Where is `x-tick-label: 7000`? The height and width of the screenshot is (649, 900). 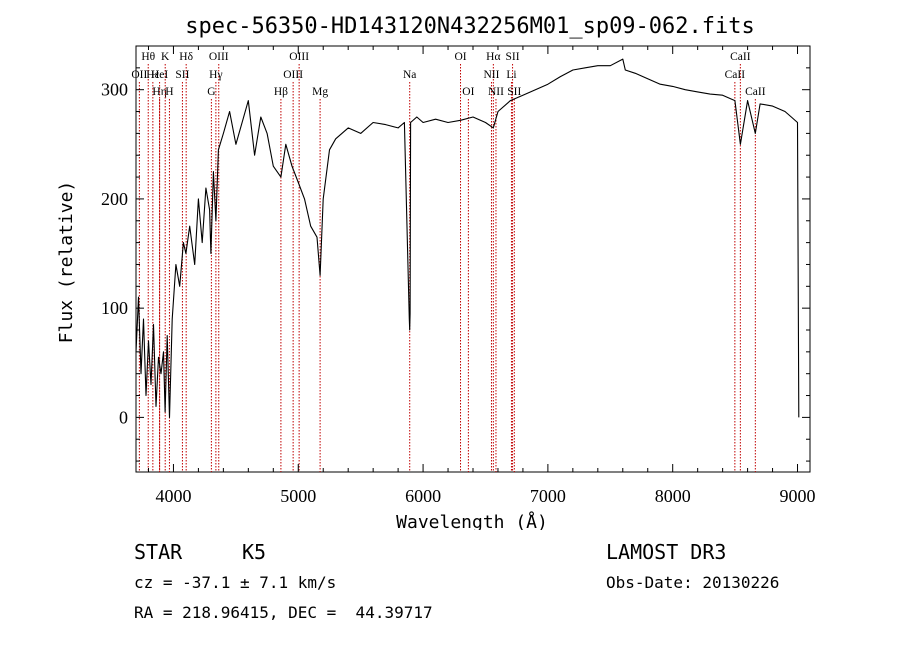
x-tick-label: 7000 is located at coordinates (548, 496).